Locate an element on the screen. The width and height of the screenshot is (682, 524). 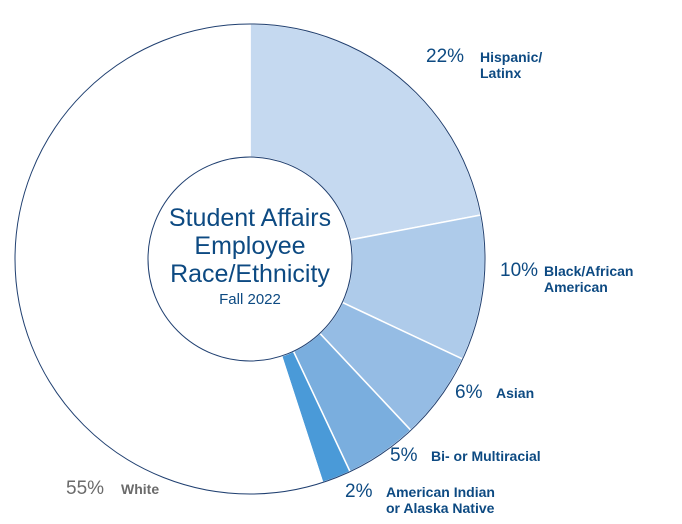
category-label-hispanic-latinx-2: Latinx is located at coordinates (500, 73).